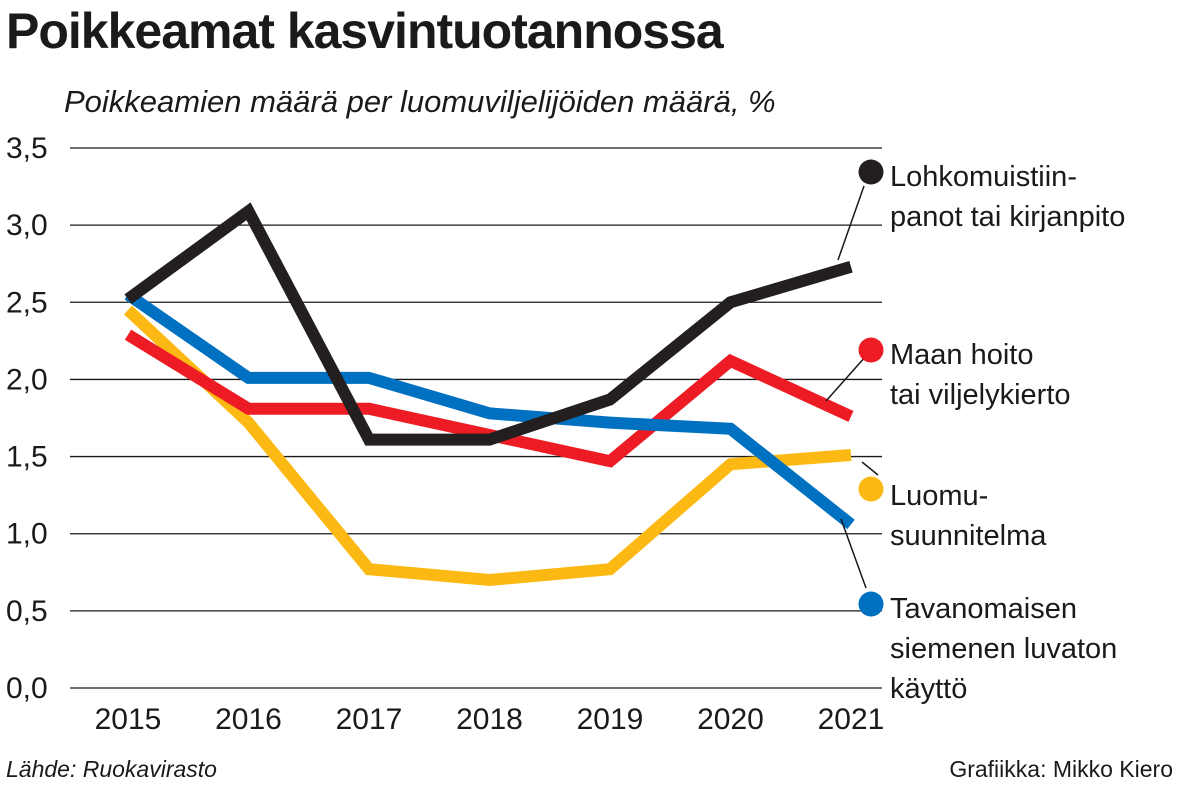 This screenshot has width=1181, height=787. What do you see at coordinates (928, 689) in the screenshot?
I see `legend-label: käyttö` at bounding box center [928, 689].